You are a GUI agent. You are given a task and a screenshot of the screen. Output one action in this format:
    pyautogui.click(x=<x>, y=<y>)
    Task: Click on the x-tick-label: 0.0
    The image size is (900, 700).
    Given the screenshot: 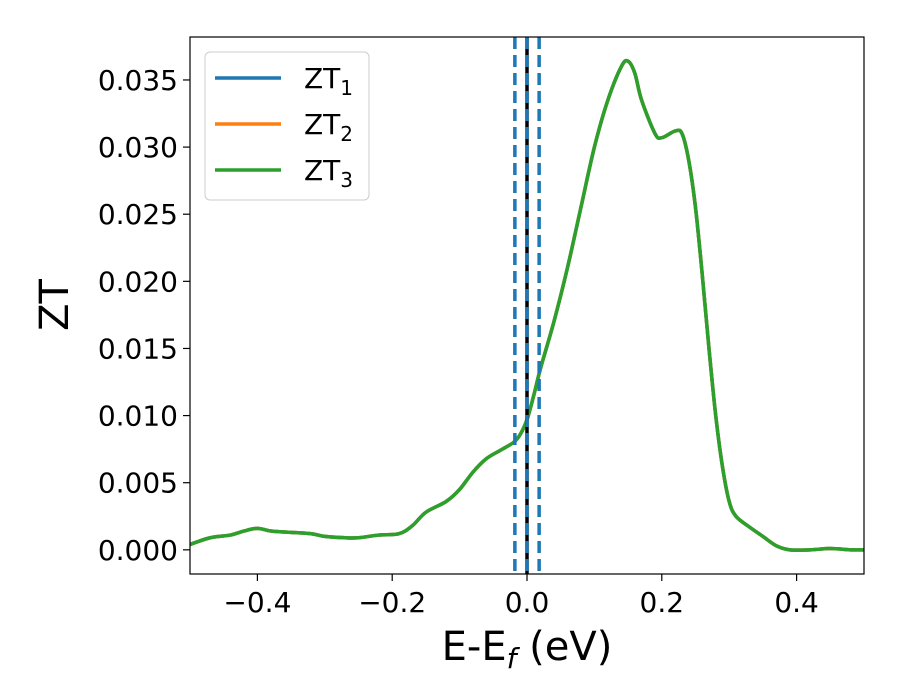 What is the action you would take?
    pyautogui.click(x=527, y=602)
    